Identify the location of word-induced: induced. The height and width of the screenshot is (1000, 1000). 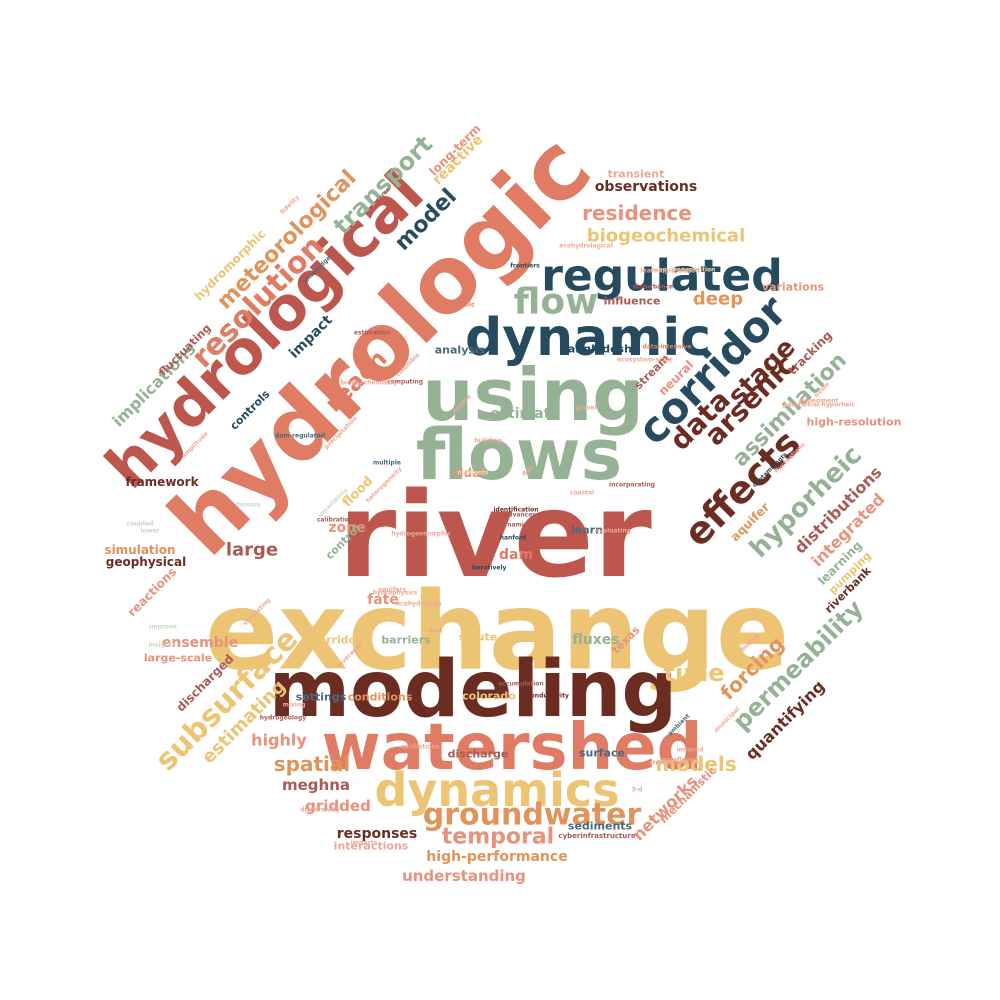
(690, 750).